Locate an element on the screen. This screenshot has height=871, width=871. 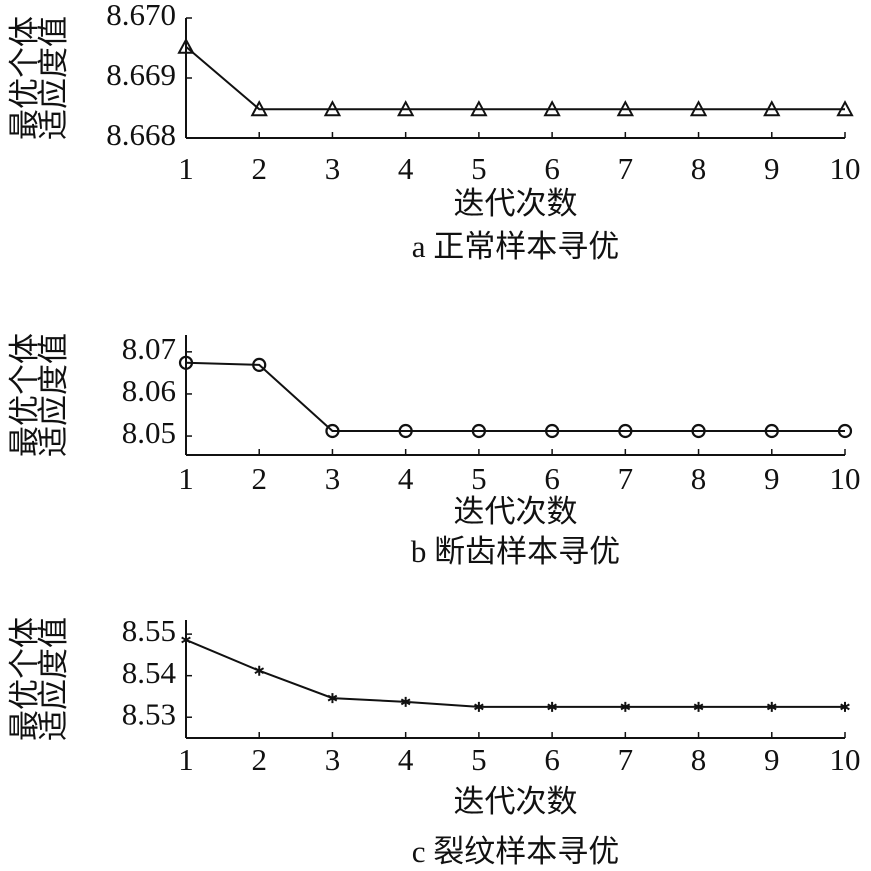
y-tick-label: 8.669 is located at coordinates (141, 74).